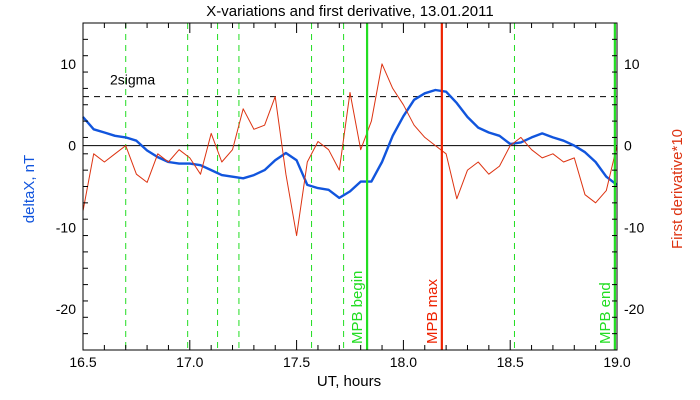 The image size is (700, 400). I want to click on x-axis-label: UT, hours, so click(349, 381).